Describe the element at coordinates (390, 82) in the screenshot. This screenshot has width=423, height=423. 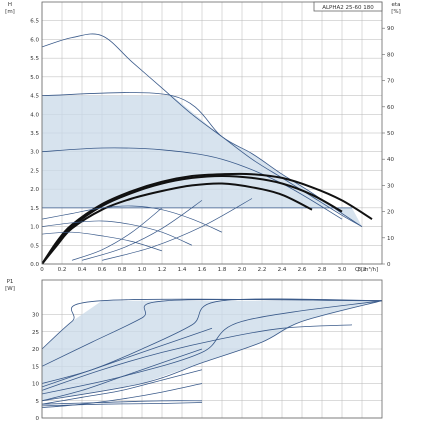
I see `eta-y-tick-label: 70` at that location.